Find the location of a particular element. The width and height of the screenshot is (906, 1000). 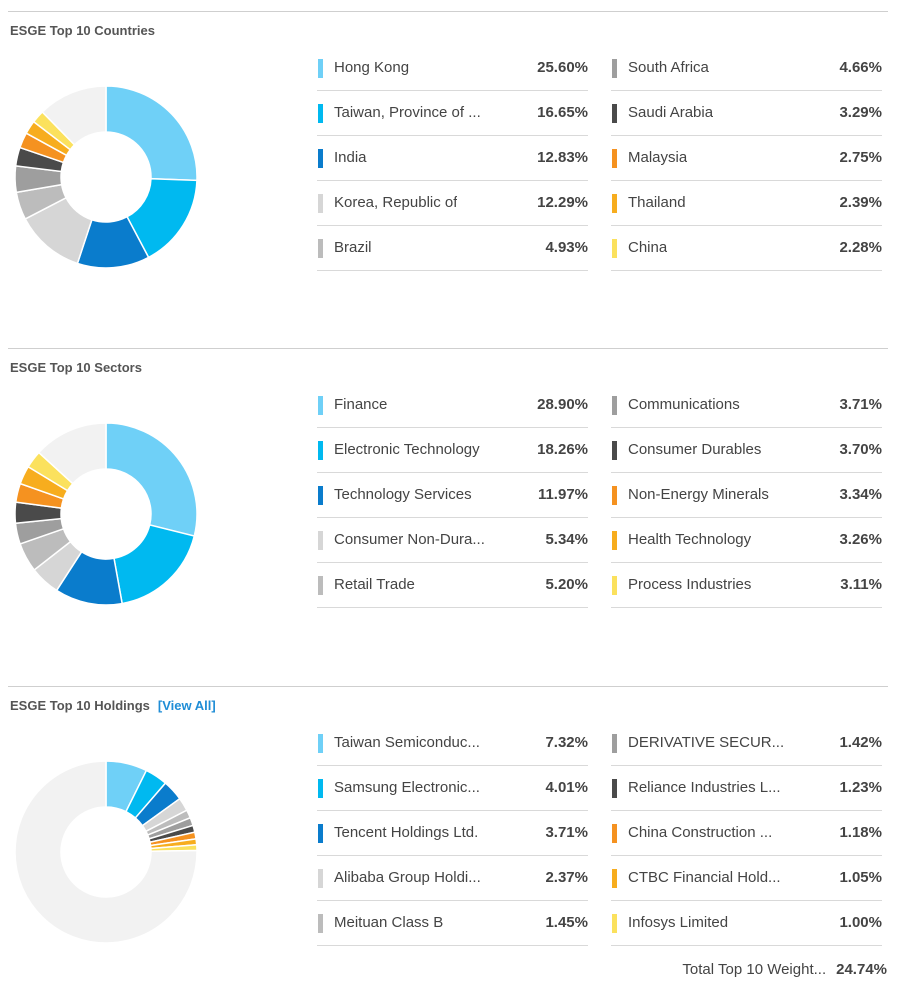

legend-value: 12.83% is located at coordinates (562, 157).